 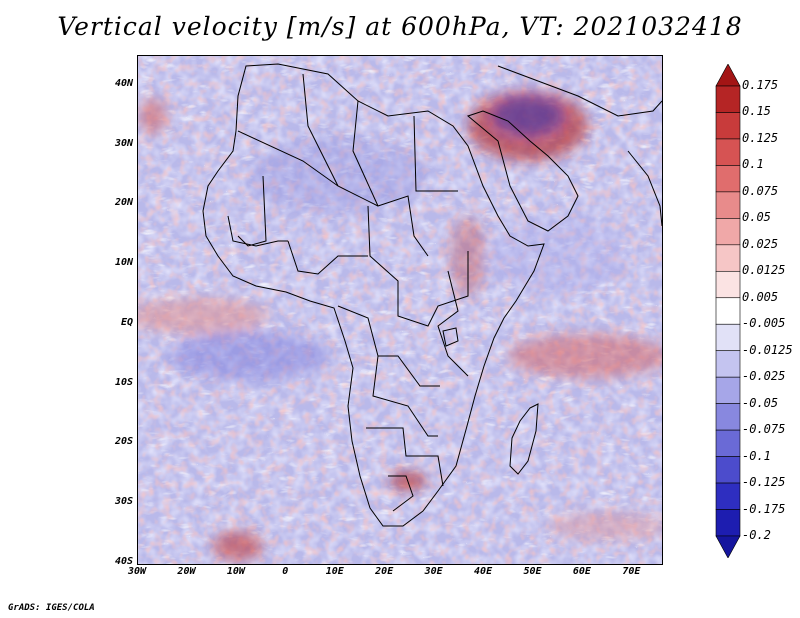 What do you see at coordinates (760, 296) in the screenshot?
I see `colorbar-tick-label: 0.005` at bounding box center [760, 296].